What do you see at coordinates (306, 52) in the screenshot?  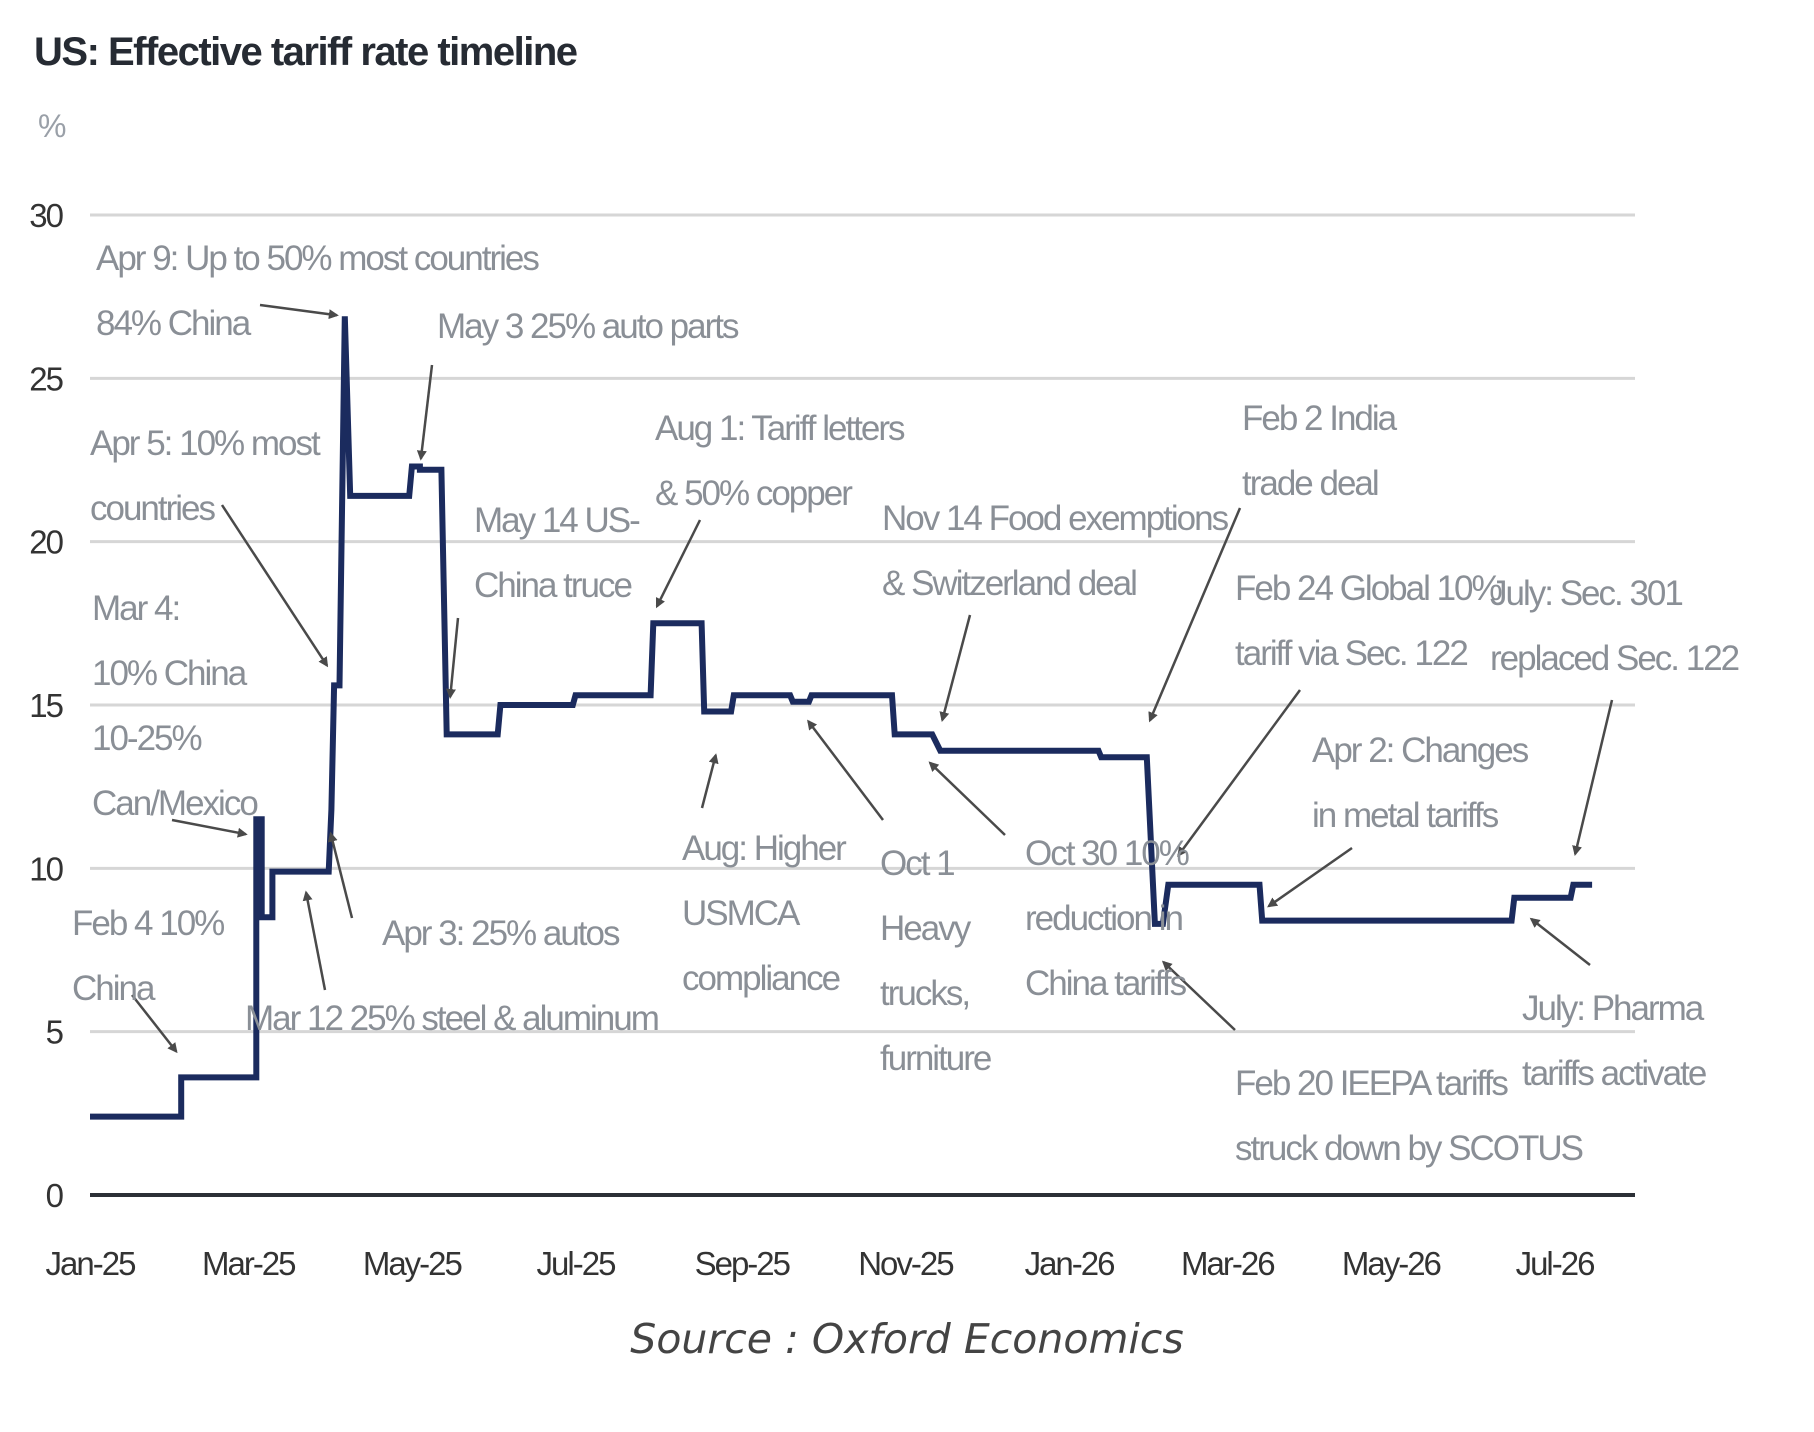 I see `chart-title: US: Effective tariff rate timeline` at bounding box center [306, 52].